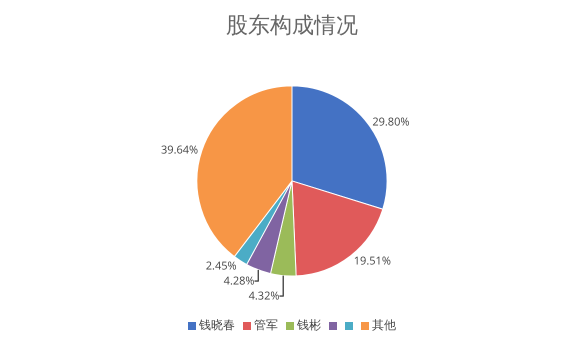  Describe the element at coordinates (266, 325) in the screenshot. I see `legend-label: 管军` at that location.